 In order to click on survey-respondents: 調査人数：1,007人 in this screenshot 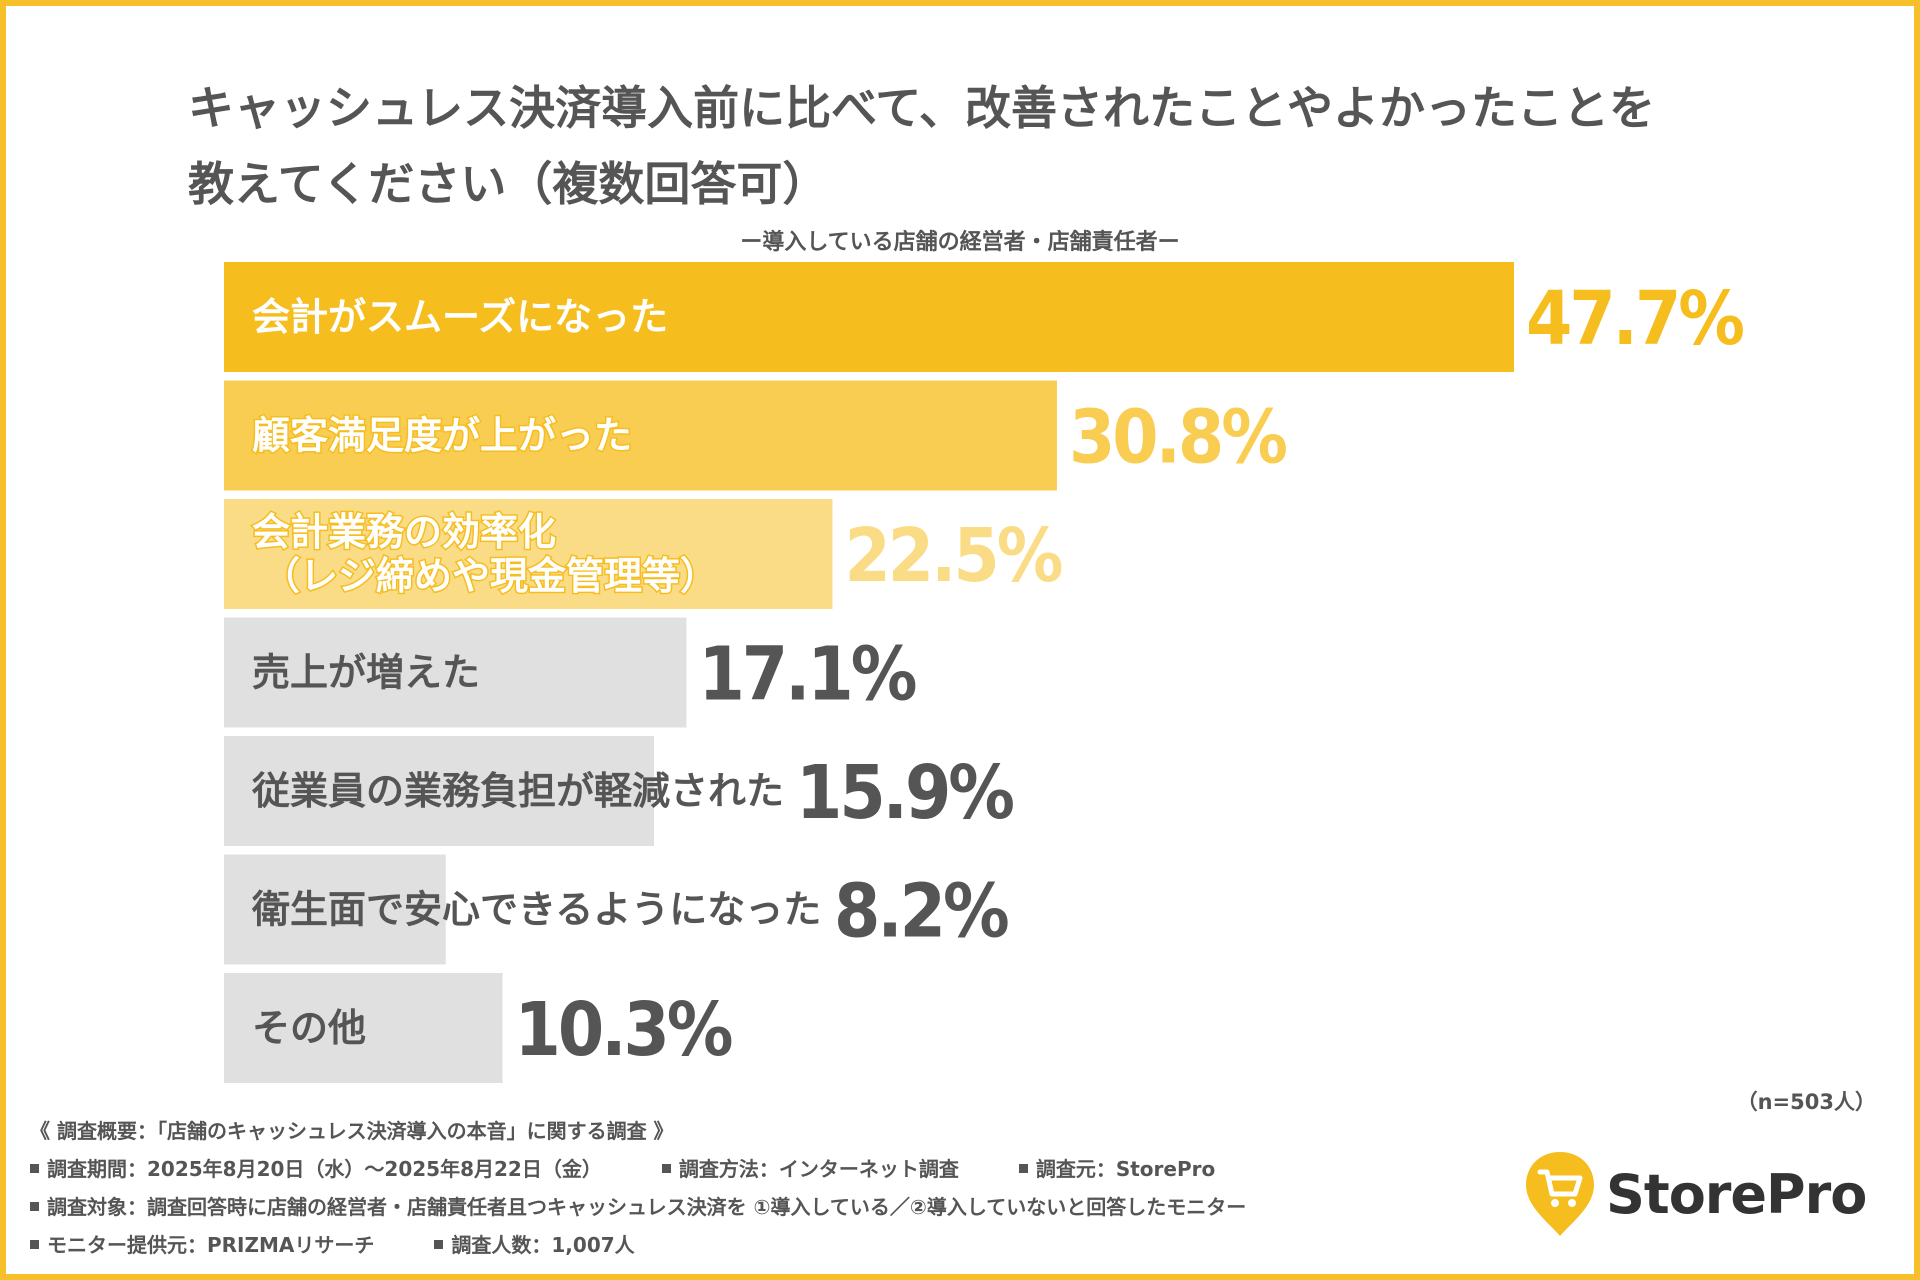, I will do `click(543, 1245)`.